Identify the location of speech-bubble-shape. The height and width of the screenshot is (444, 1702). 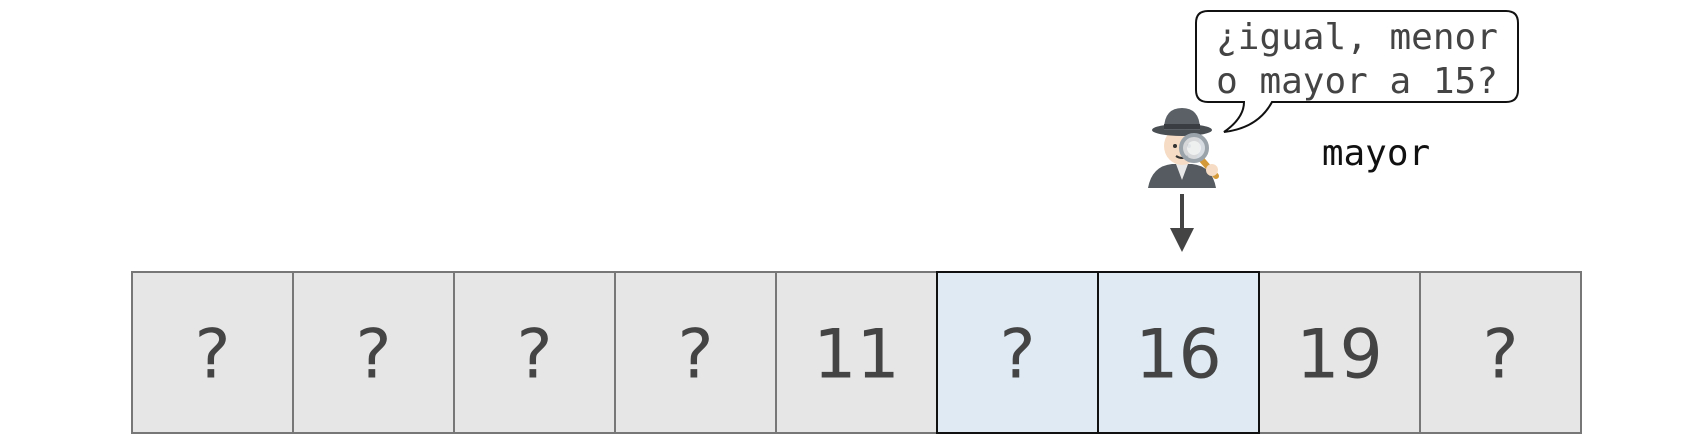
(1357, 71).